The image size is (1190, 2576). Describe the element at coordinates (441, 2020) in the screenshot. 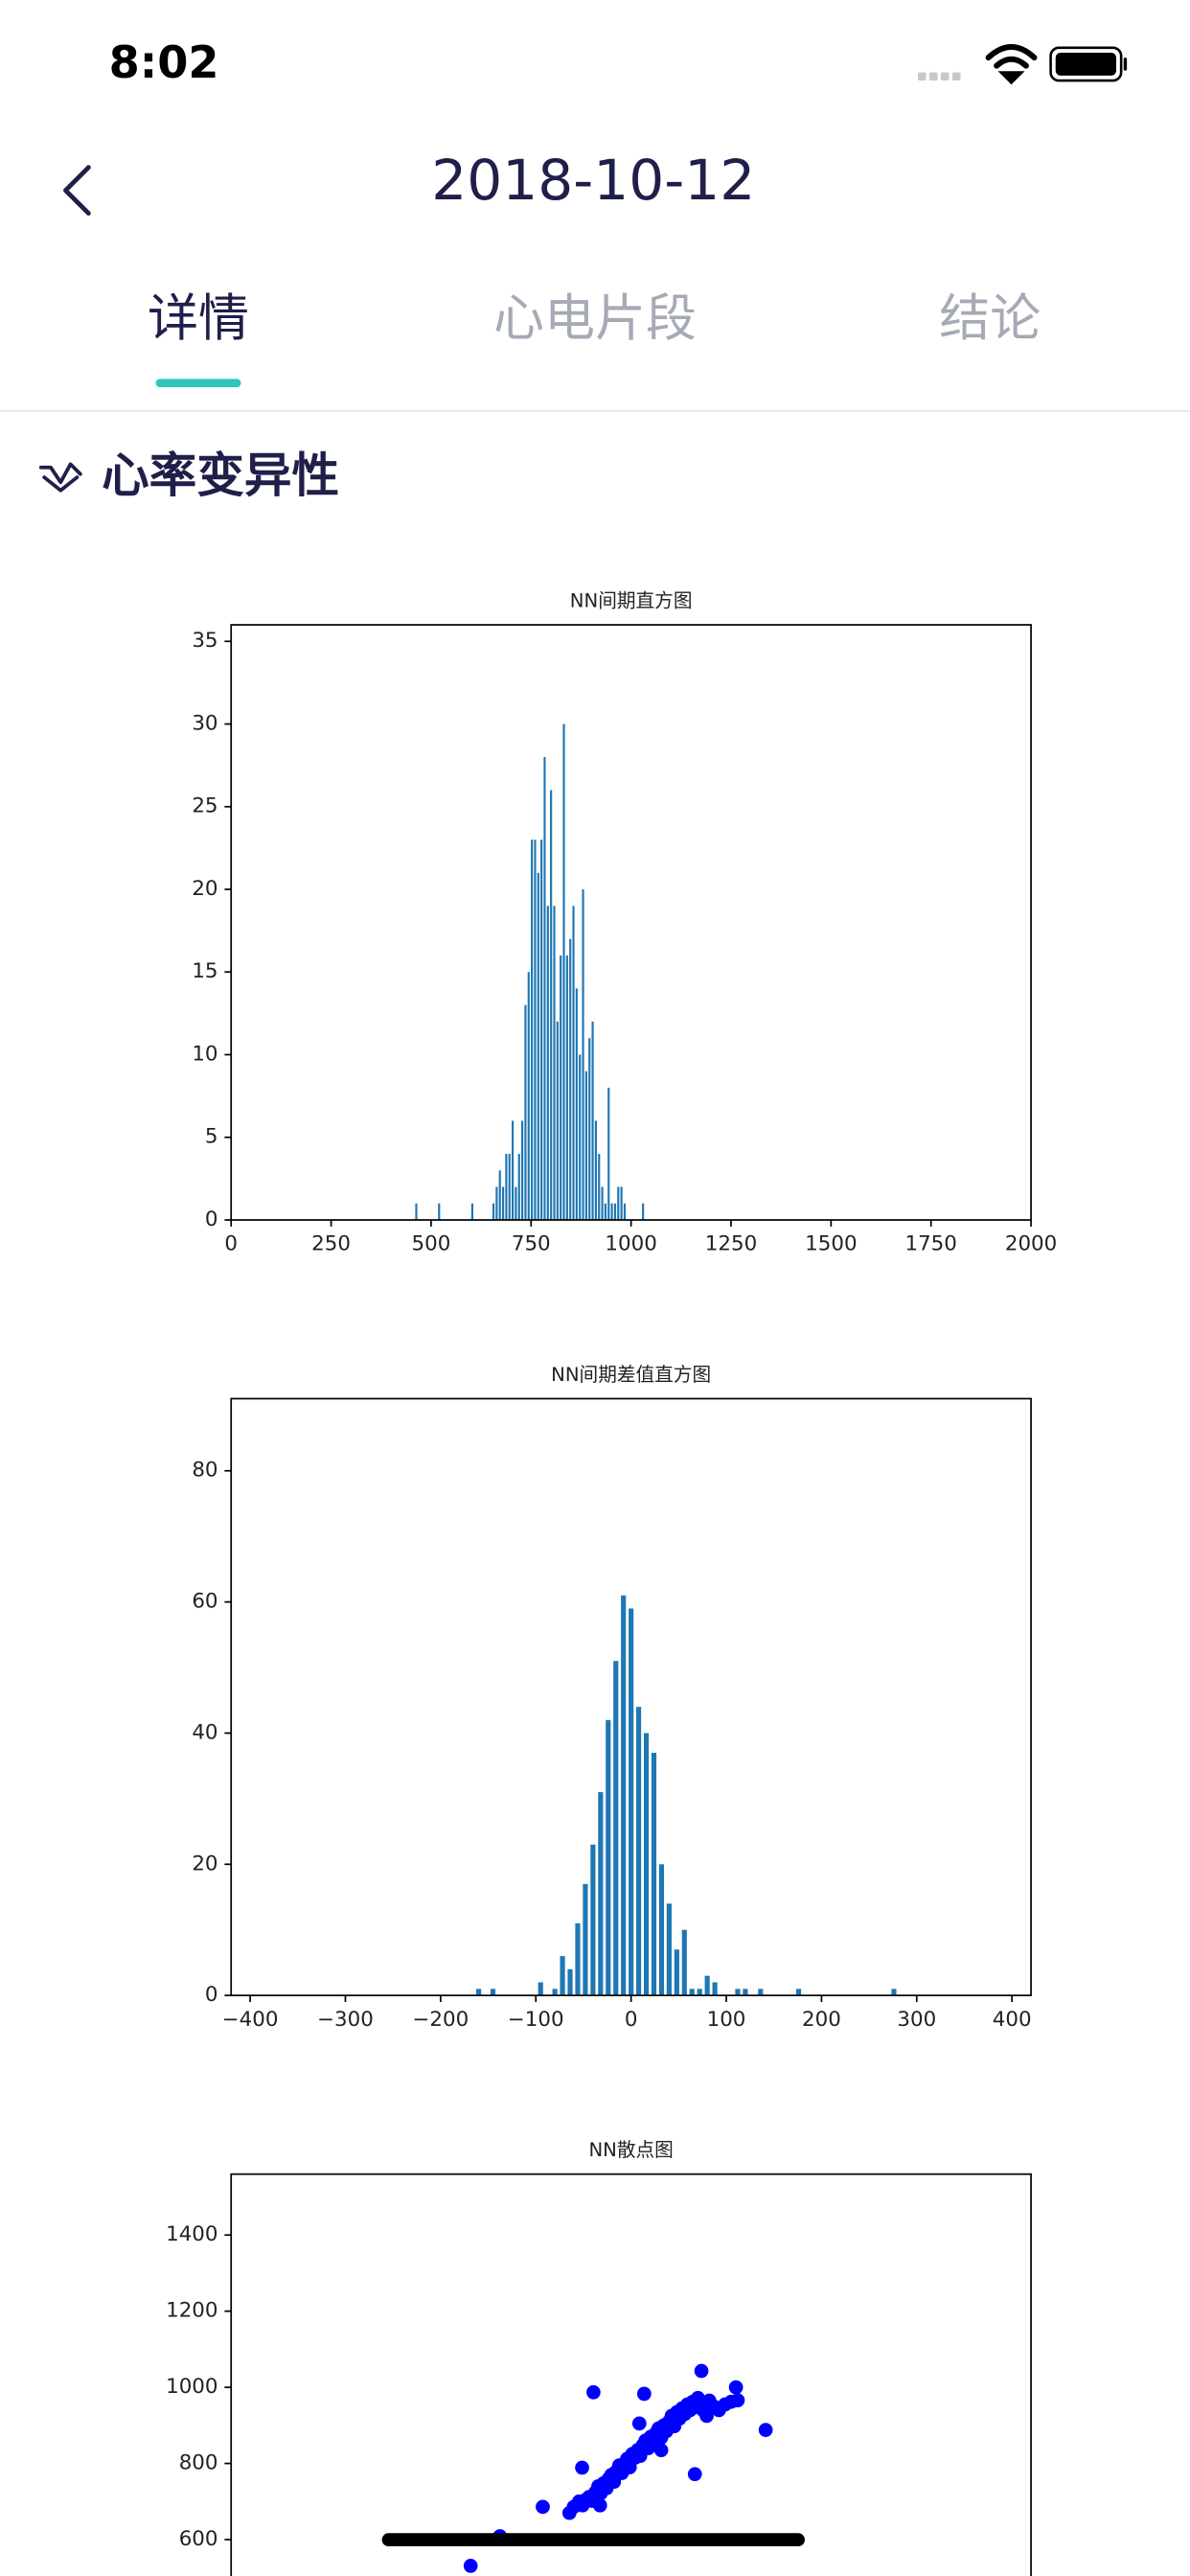

I see `x-tick-label: −200` at that location.